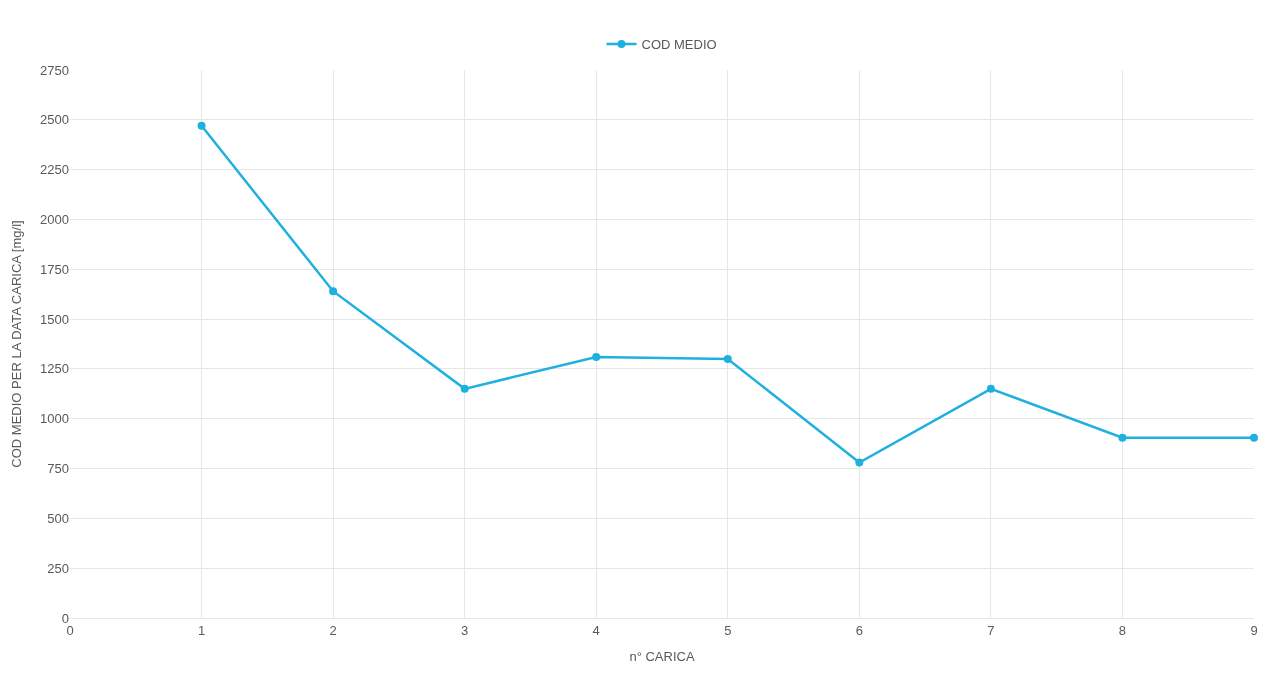 The image size is (1279, 678). Describe the element at coordinates (1122, 630) in the screenshot. I see `x-tick-label: 8` at that location.